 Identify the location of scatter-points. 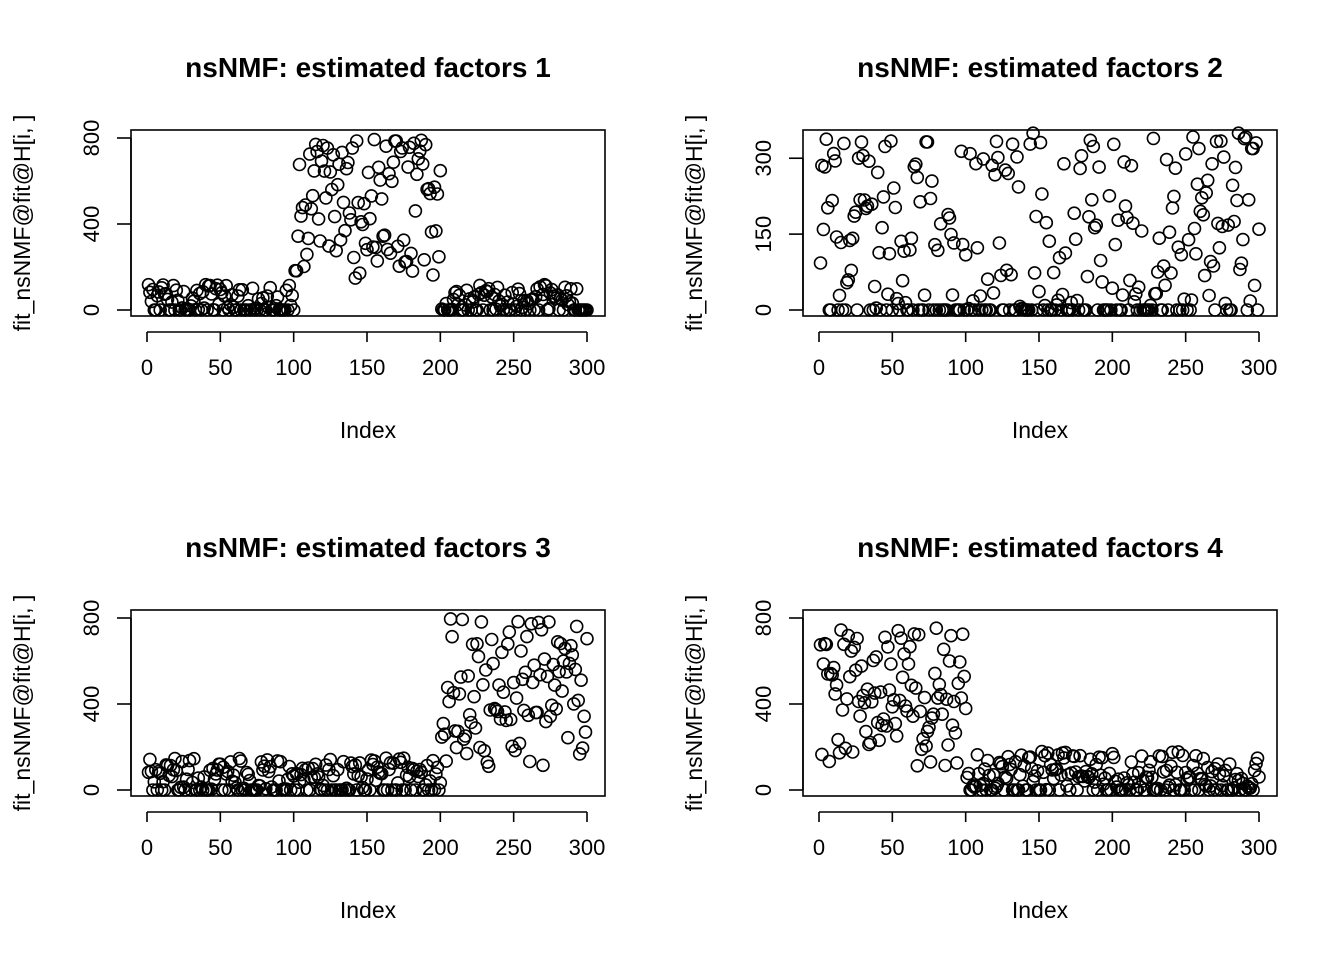
(367, 224).